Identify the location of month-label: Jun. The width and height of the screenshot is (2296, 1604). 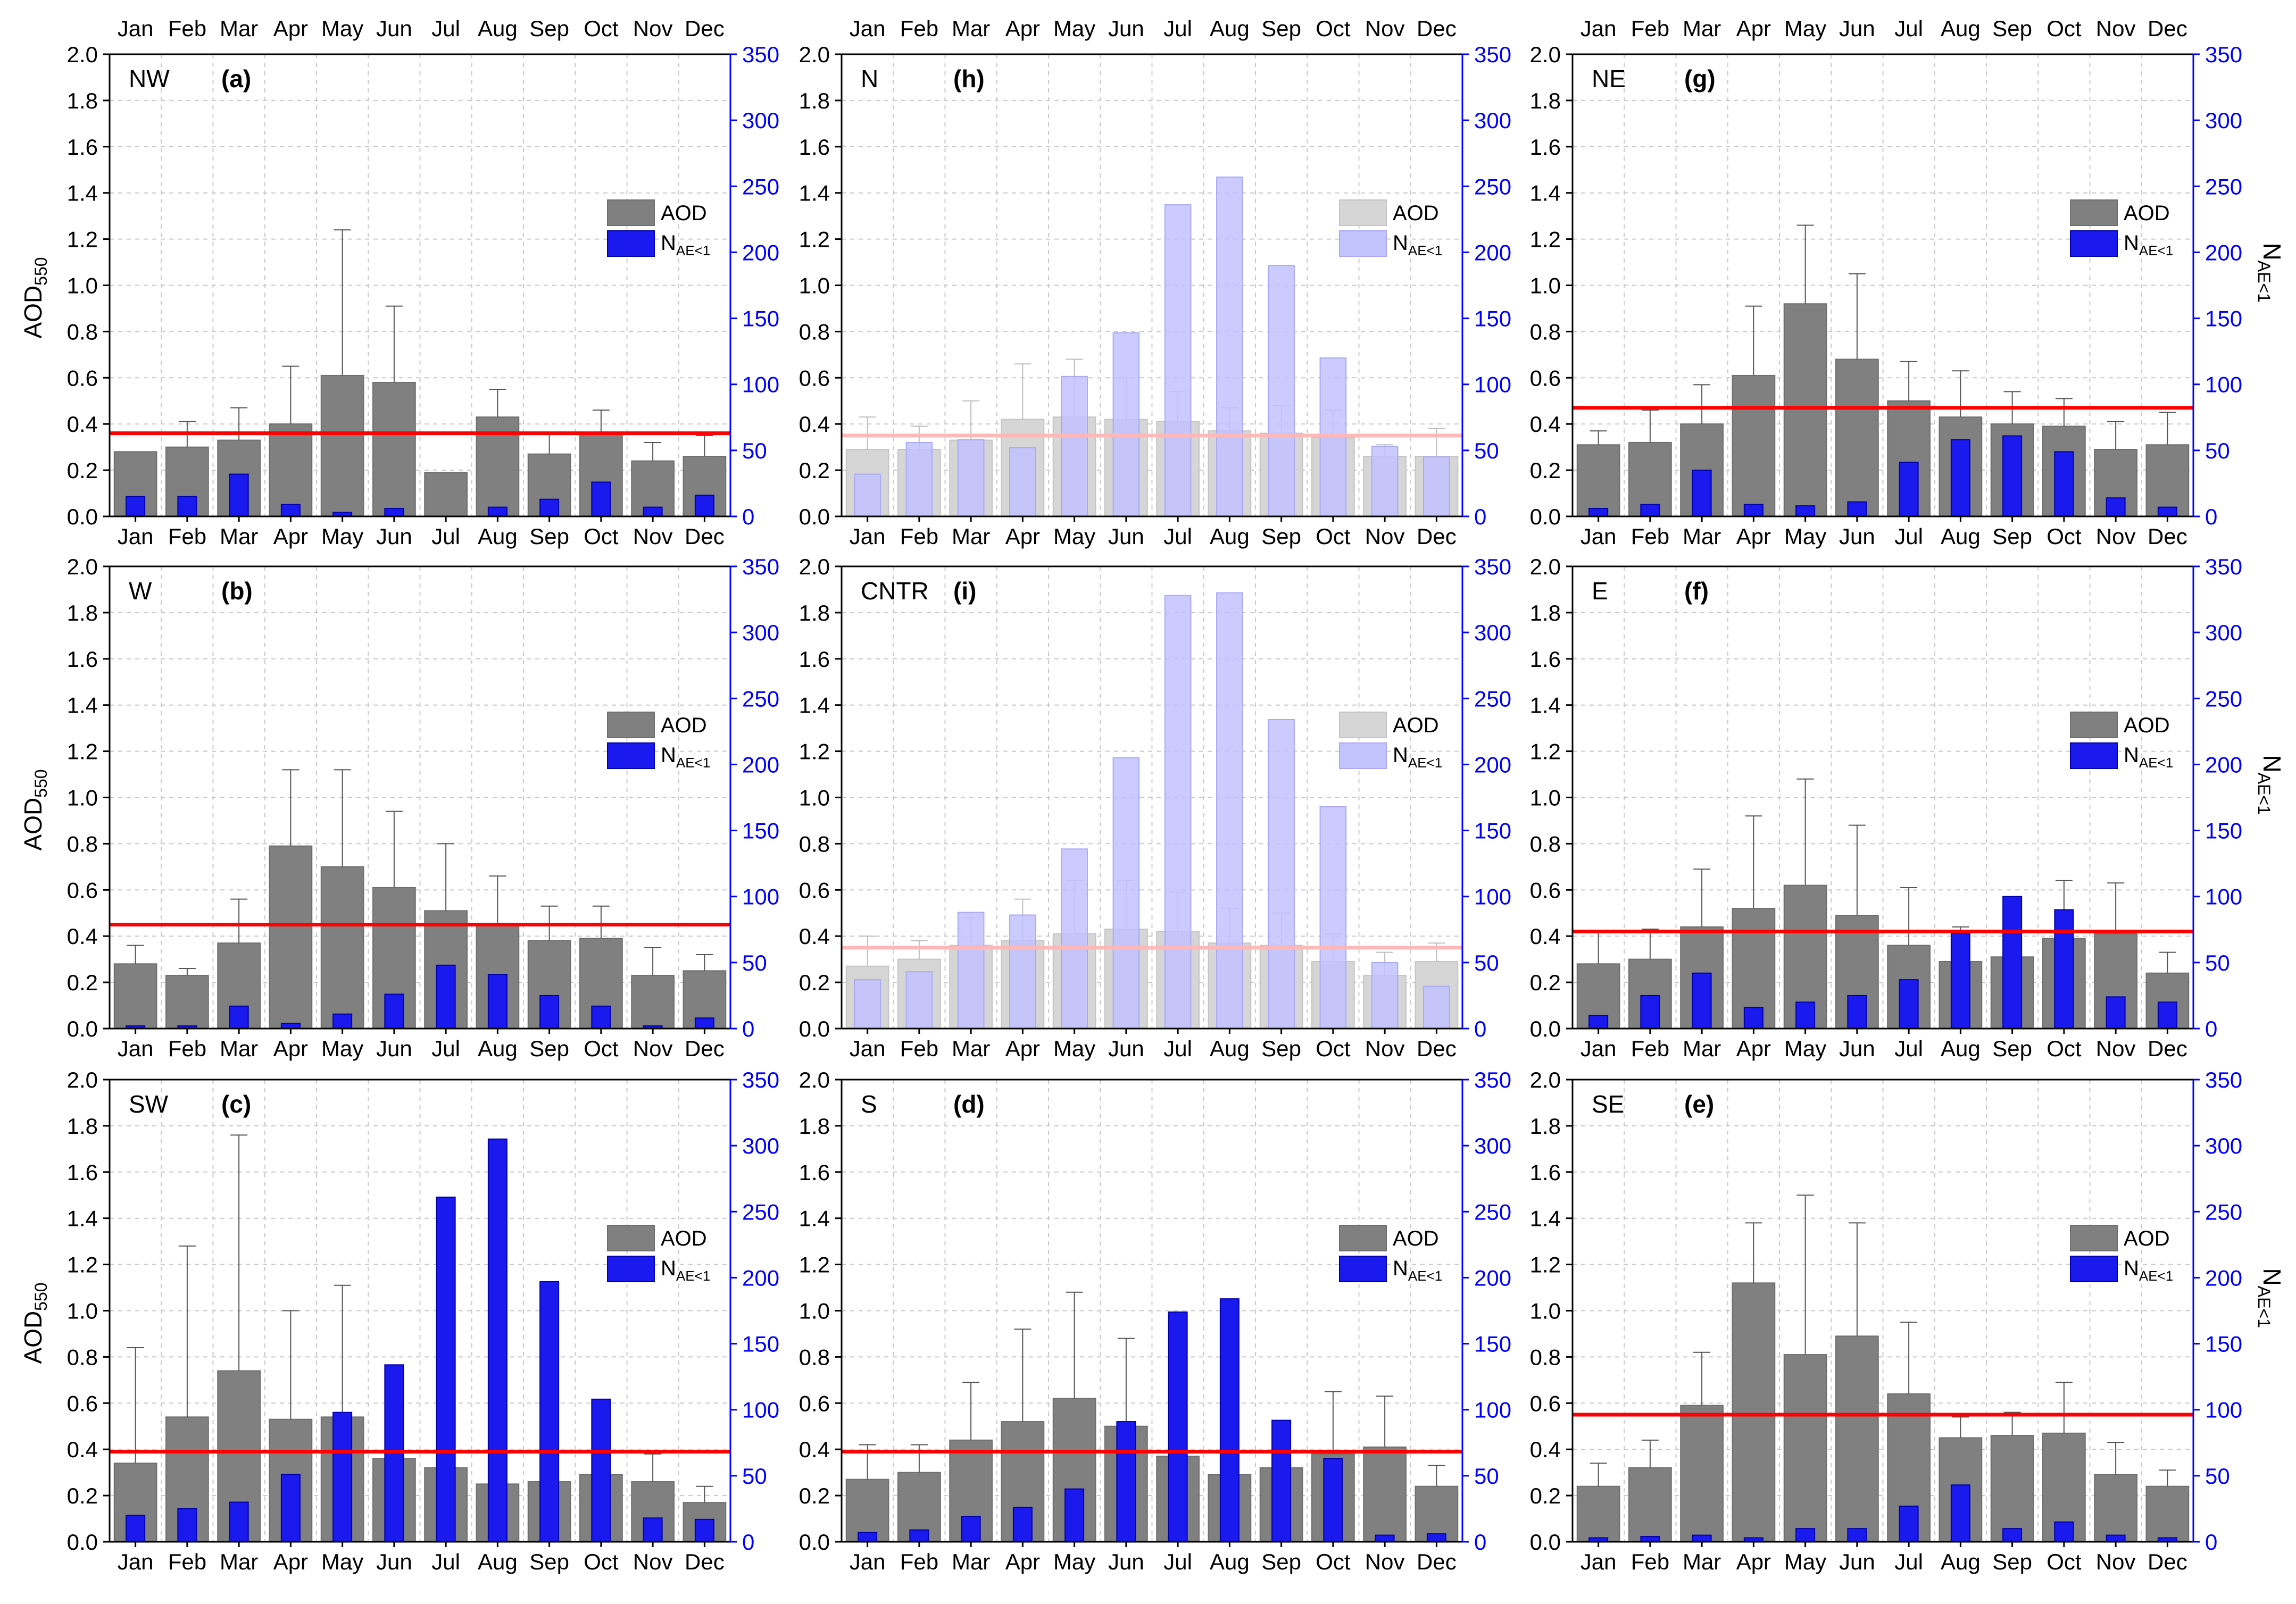
(1857, 1561).